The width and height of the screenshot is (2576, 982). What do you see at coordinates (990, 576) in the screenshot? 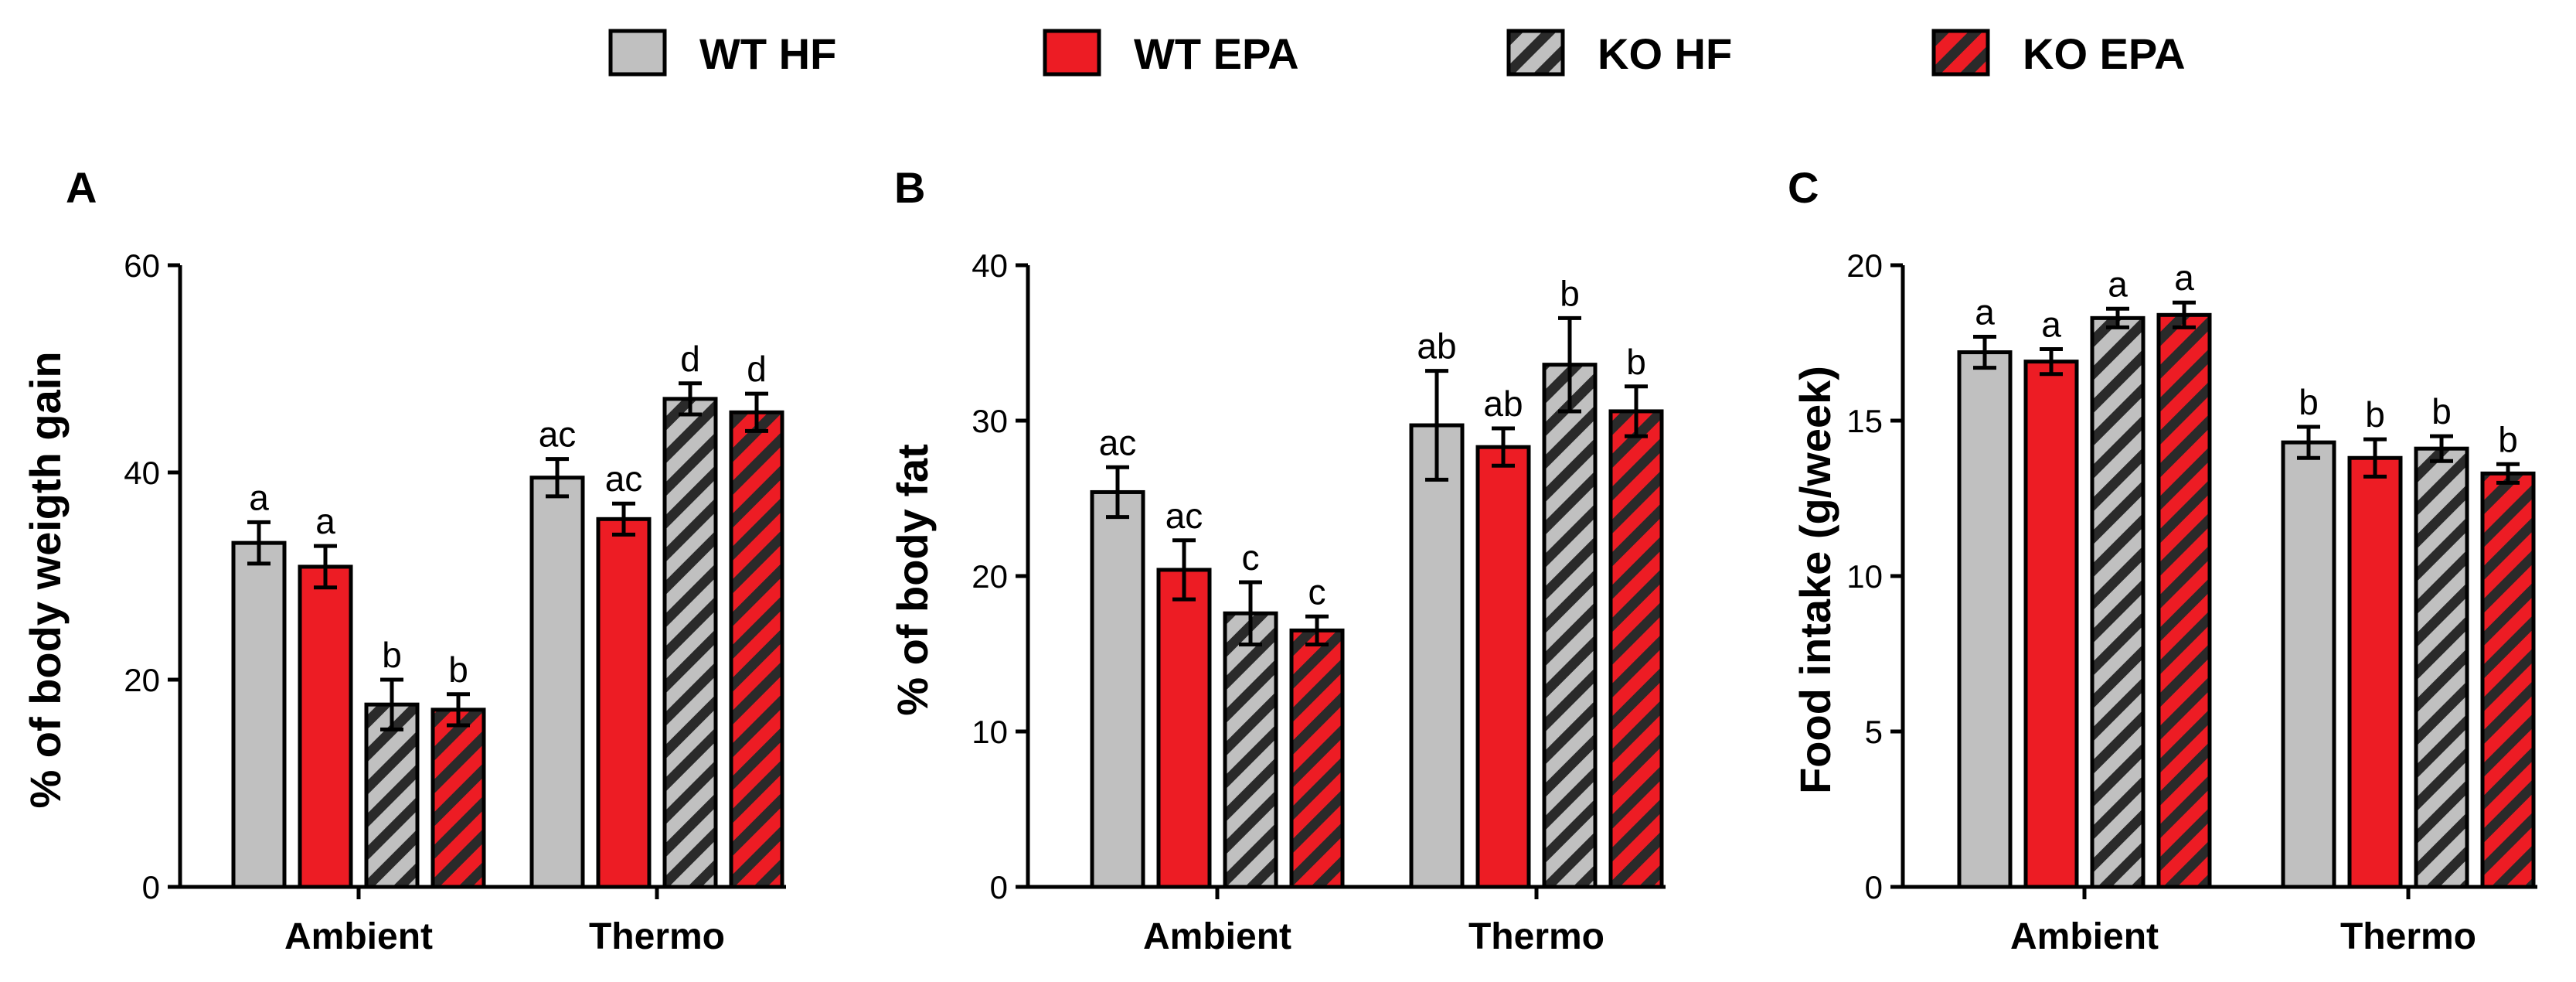
I see `panel-b-ytick-label-20: 20` at bounding box center [990, 576].